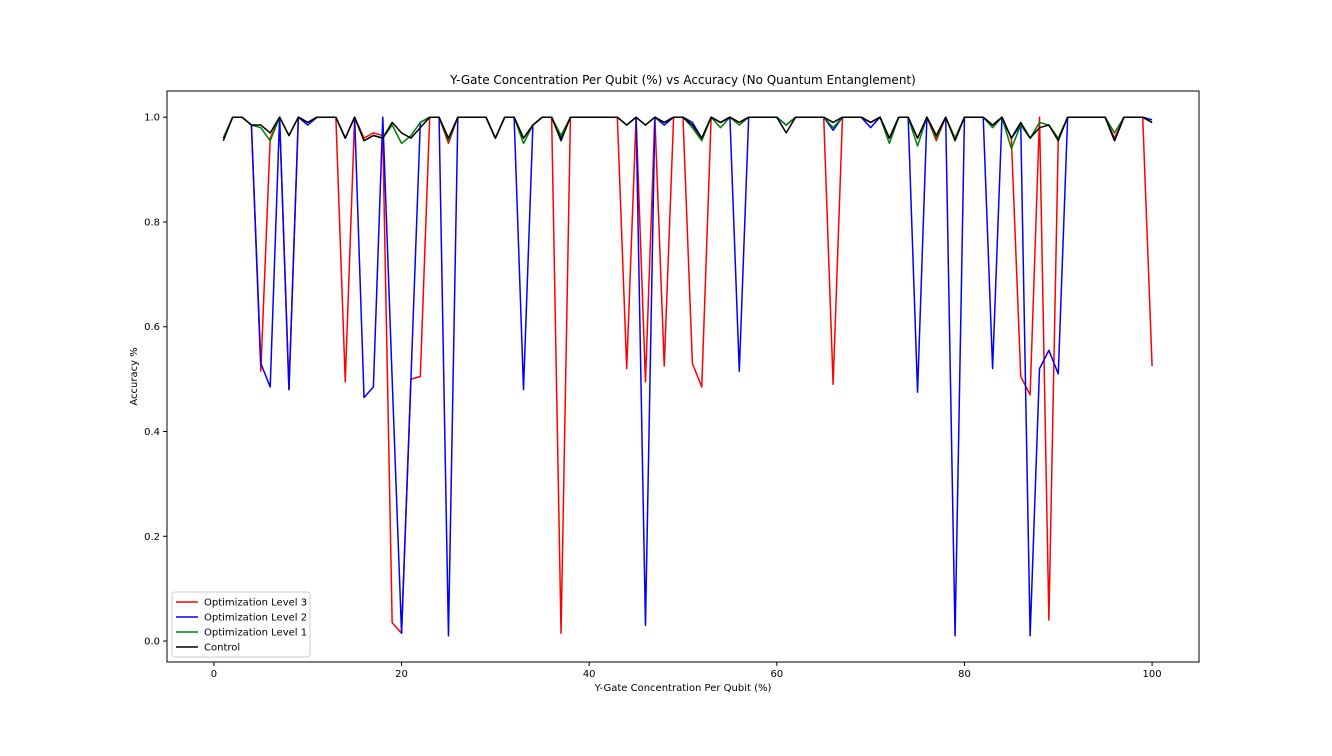  I want to click on legend-entry: Optimization Level 2, so click(255, 618).